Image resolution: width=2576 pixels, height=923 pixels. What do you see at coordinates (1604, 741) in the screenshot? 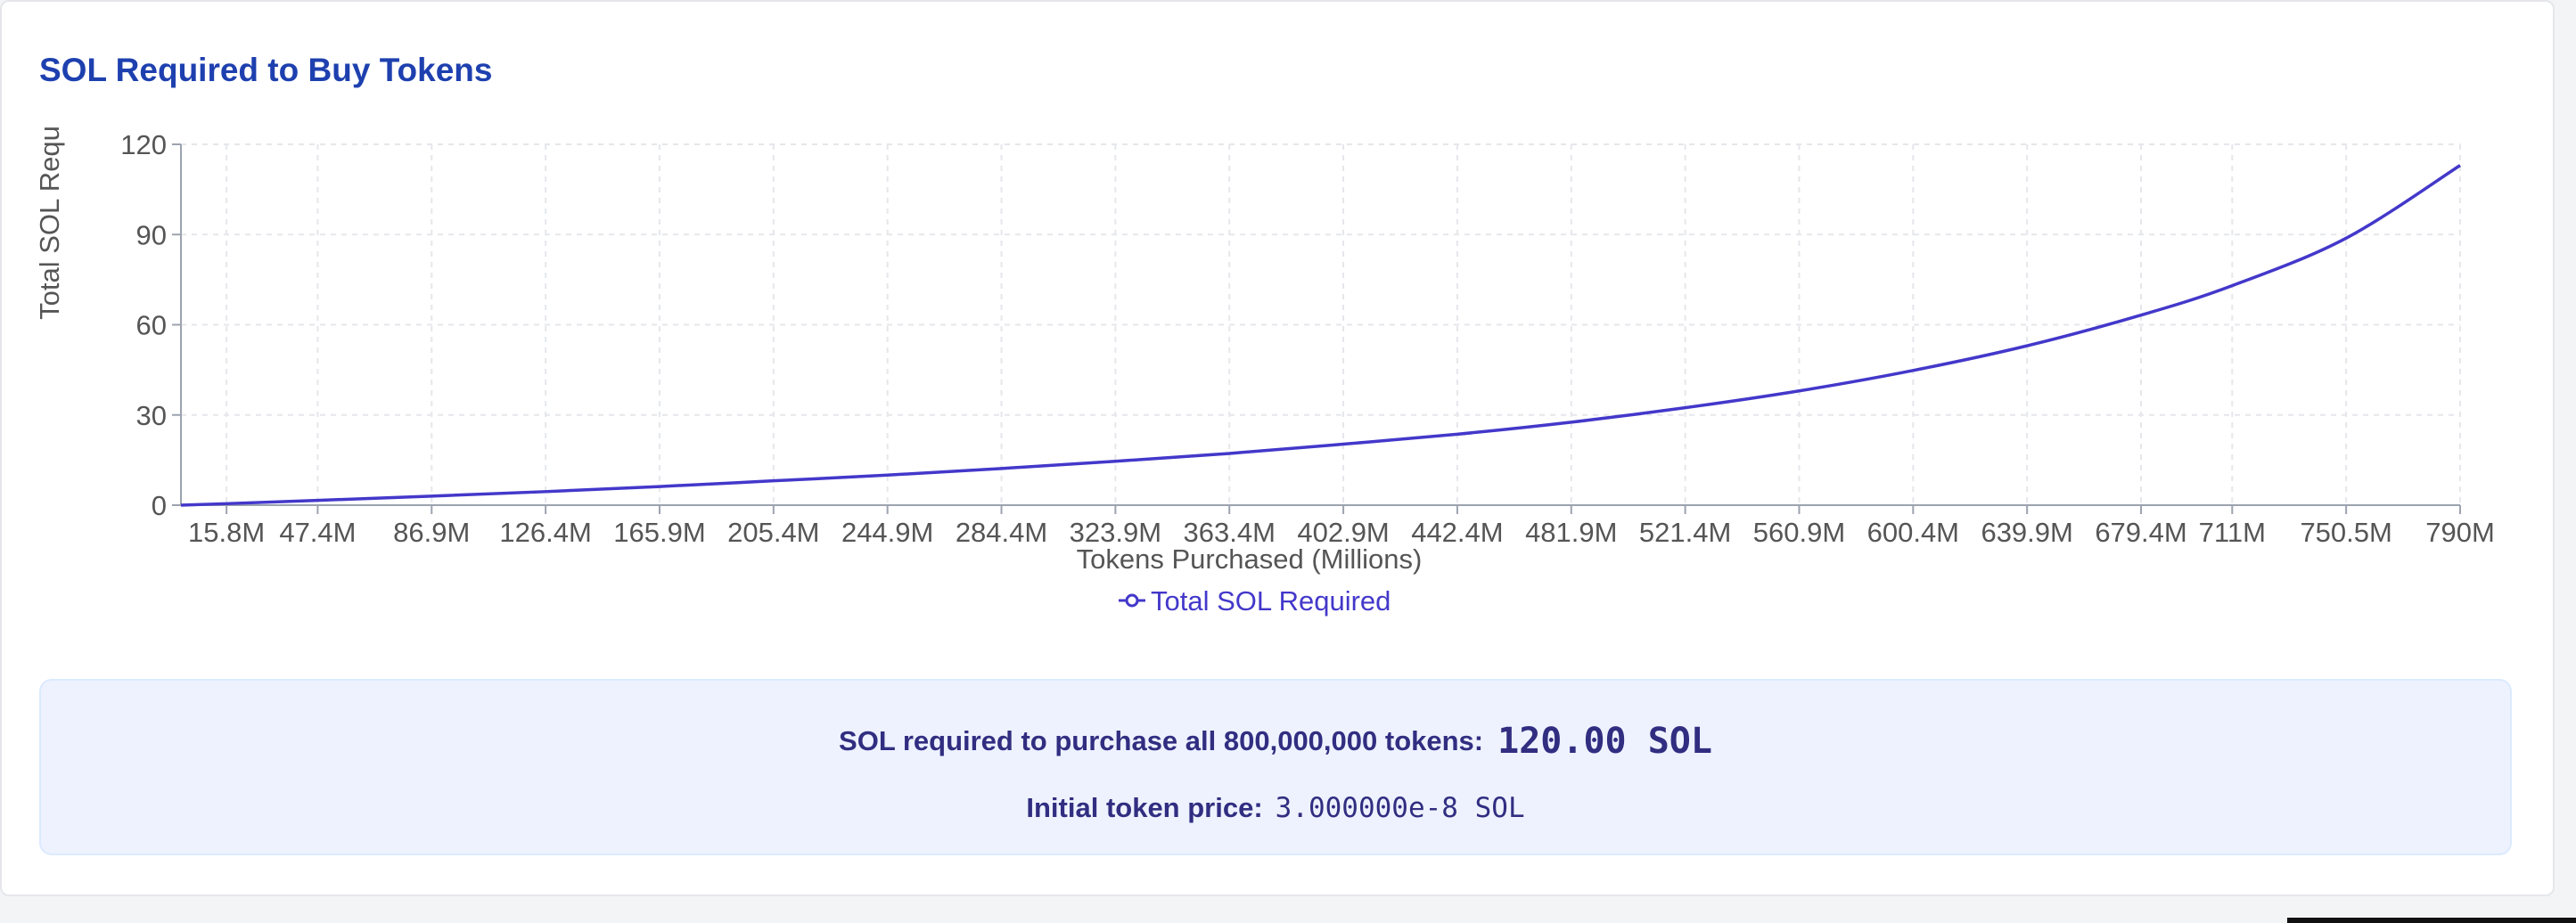
I see `purchase-value: 120.00 SOL` at bounding box center [1604, 741].